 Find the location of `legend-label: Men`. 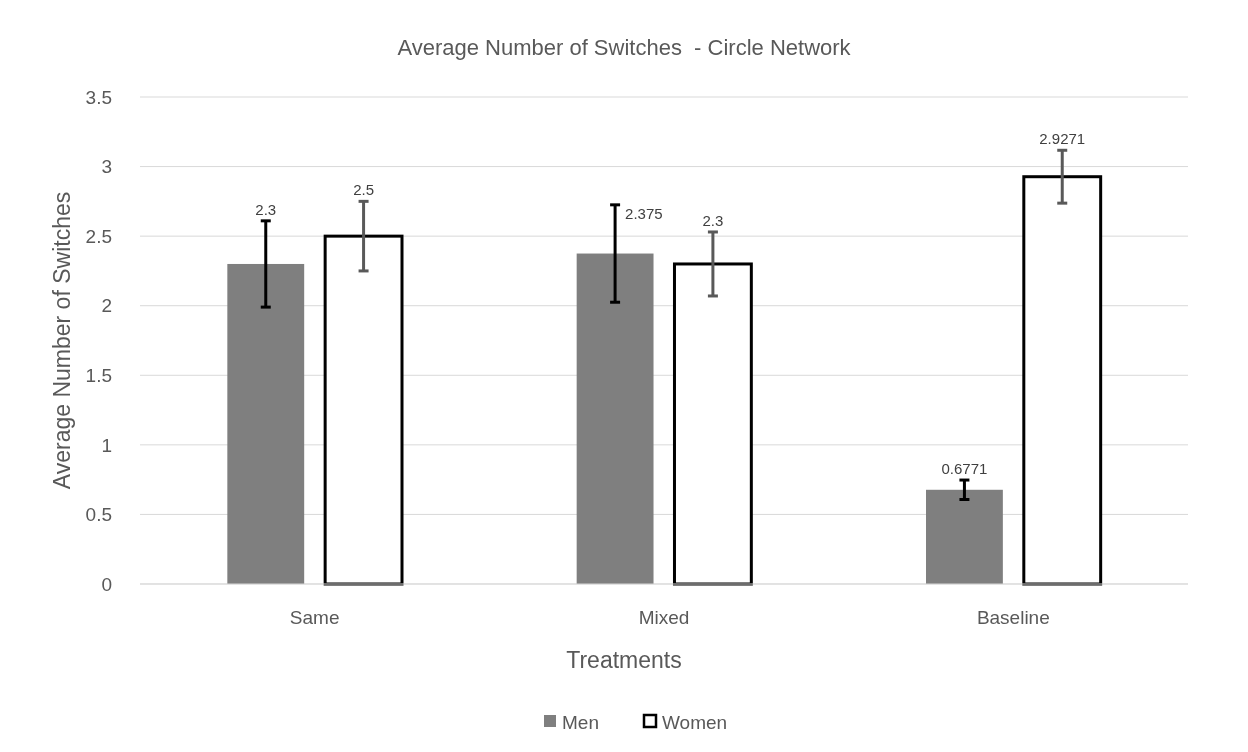

legend-label: Men is located at coordinates (580, 722).